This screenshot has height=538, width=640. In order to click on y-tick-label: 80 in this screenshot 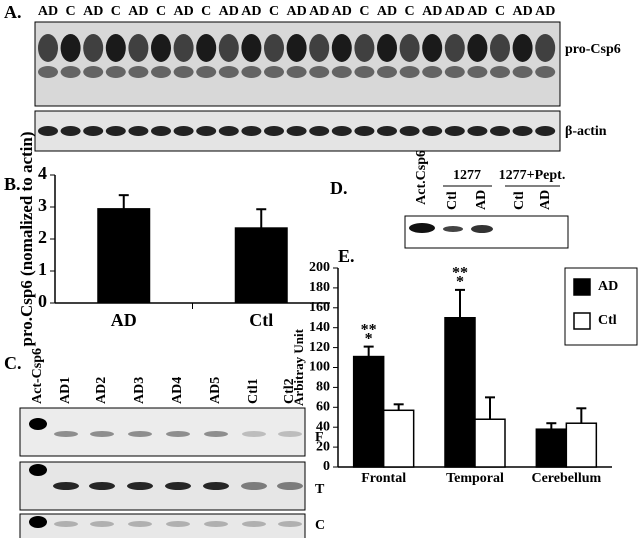, I will do `click(323, 387)`.